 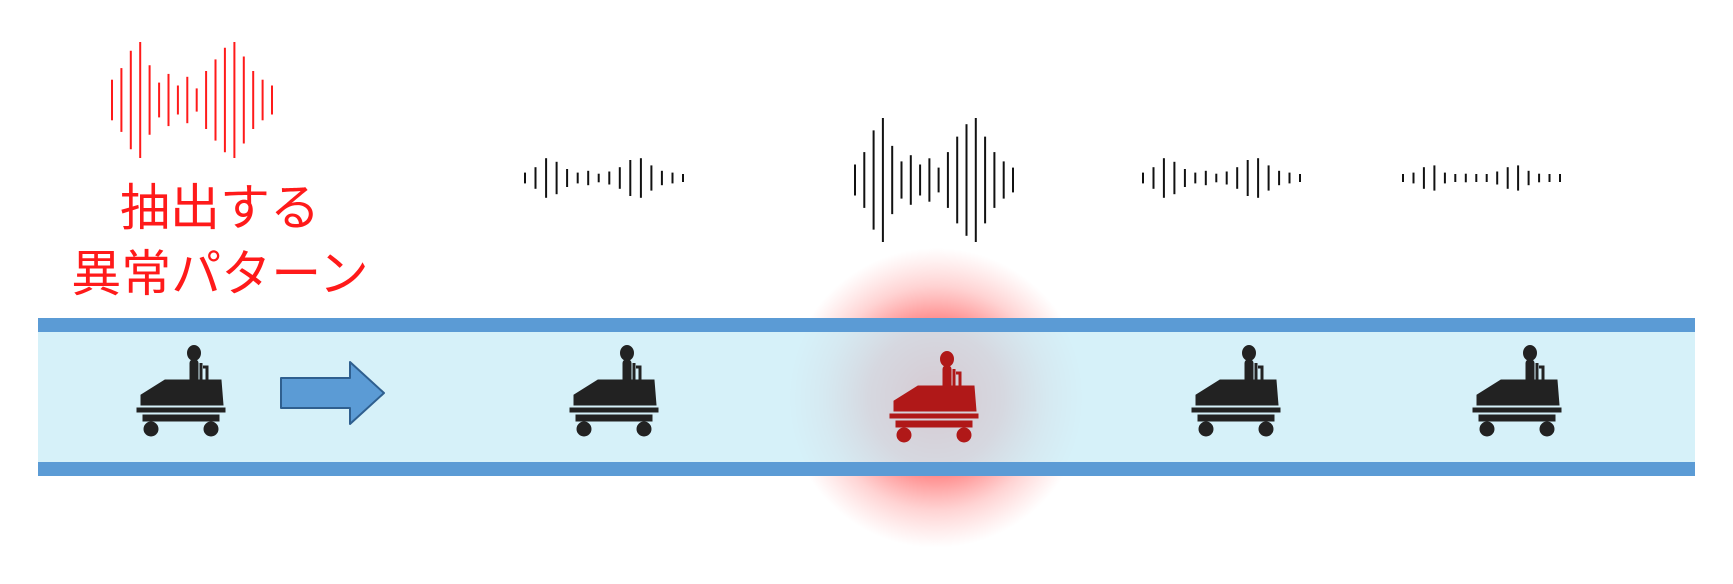 What do you see at coordinates (866, 325) in the screenshot?
I see `pipe-top-band` at bounding box center [866, 325].